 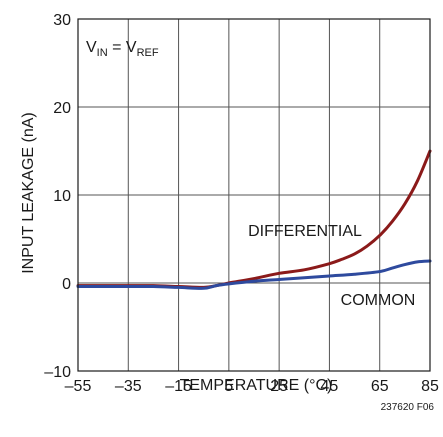 I want to click on condition-sub-in: IN, so click(x=102, y=53).